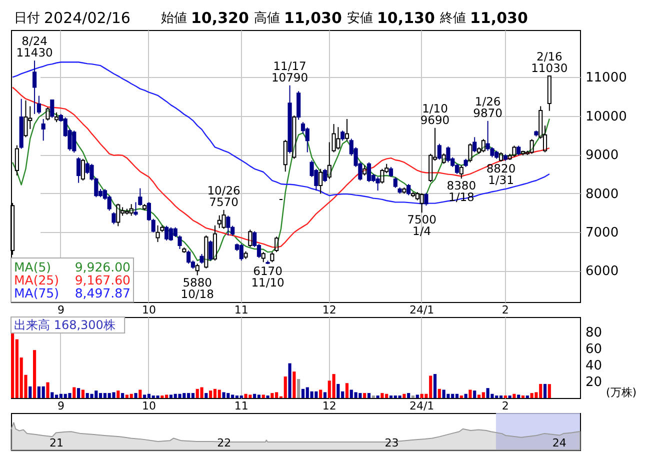 This screenshot has width=653, height=470. I want to click on y-tick-label: 20, so click(594, 382).